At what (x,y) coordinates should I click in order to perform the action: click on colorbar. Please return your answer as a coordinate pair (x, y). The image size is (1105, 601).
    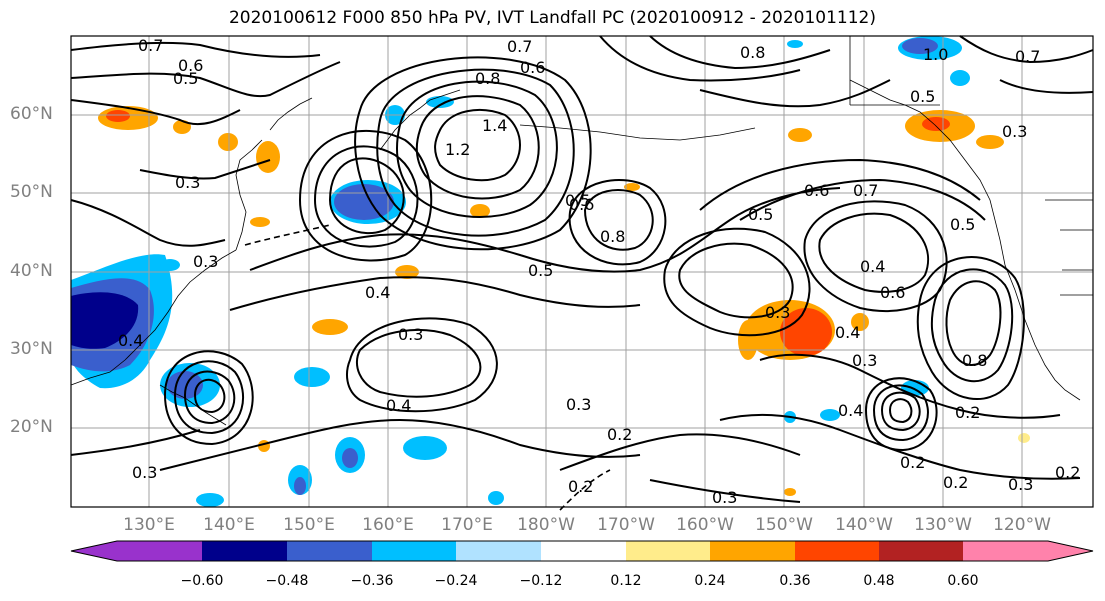
    Looking at the image, I should click on (582, 551).